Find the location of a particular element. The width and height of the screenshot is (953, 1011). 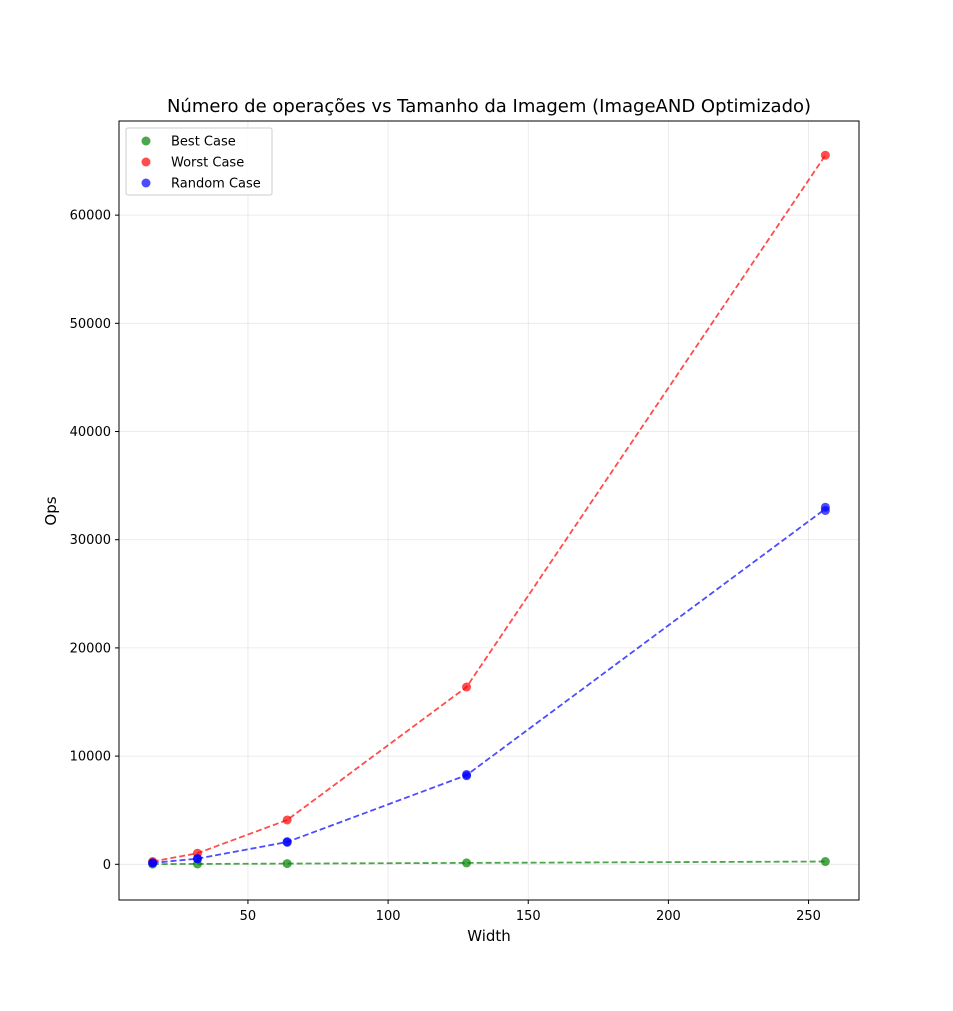

best-case-trend-line is located at coordinates (489, 863).